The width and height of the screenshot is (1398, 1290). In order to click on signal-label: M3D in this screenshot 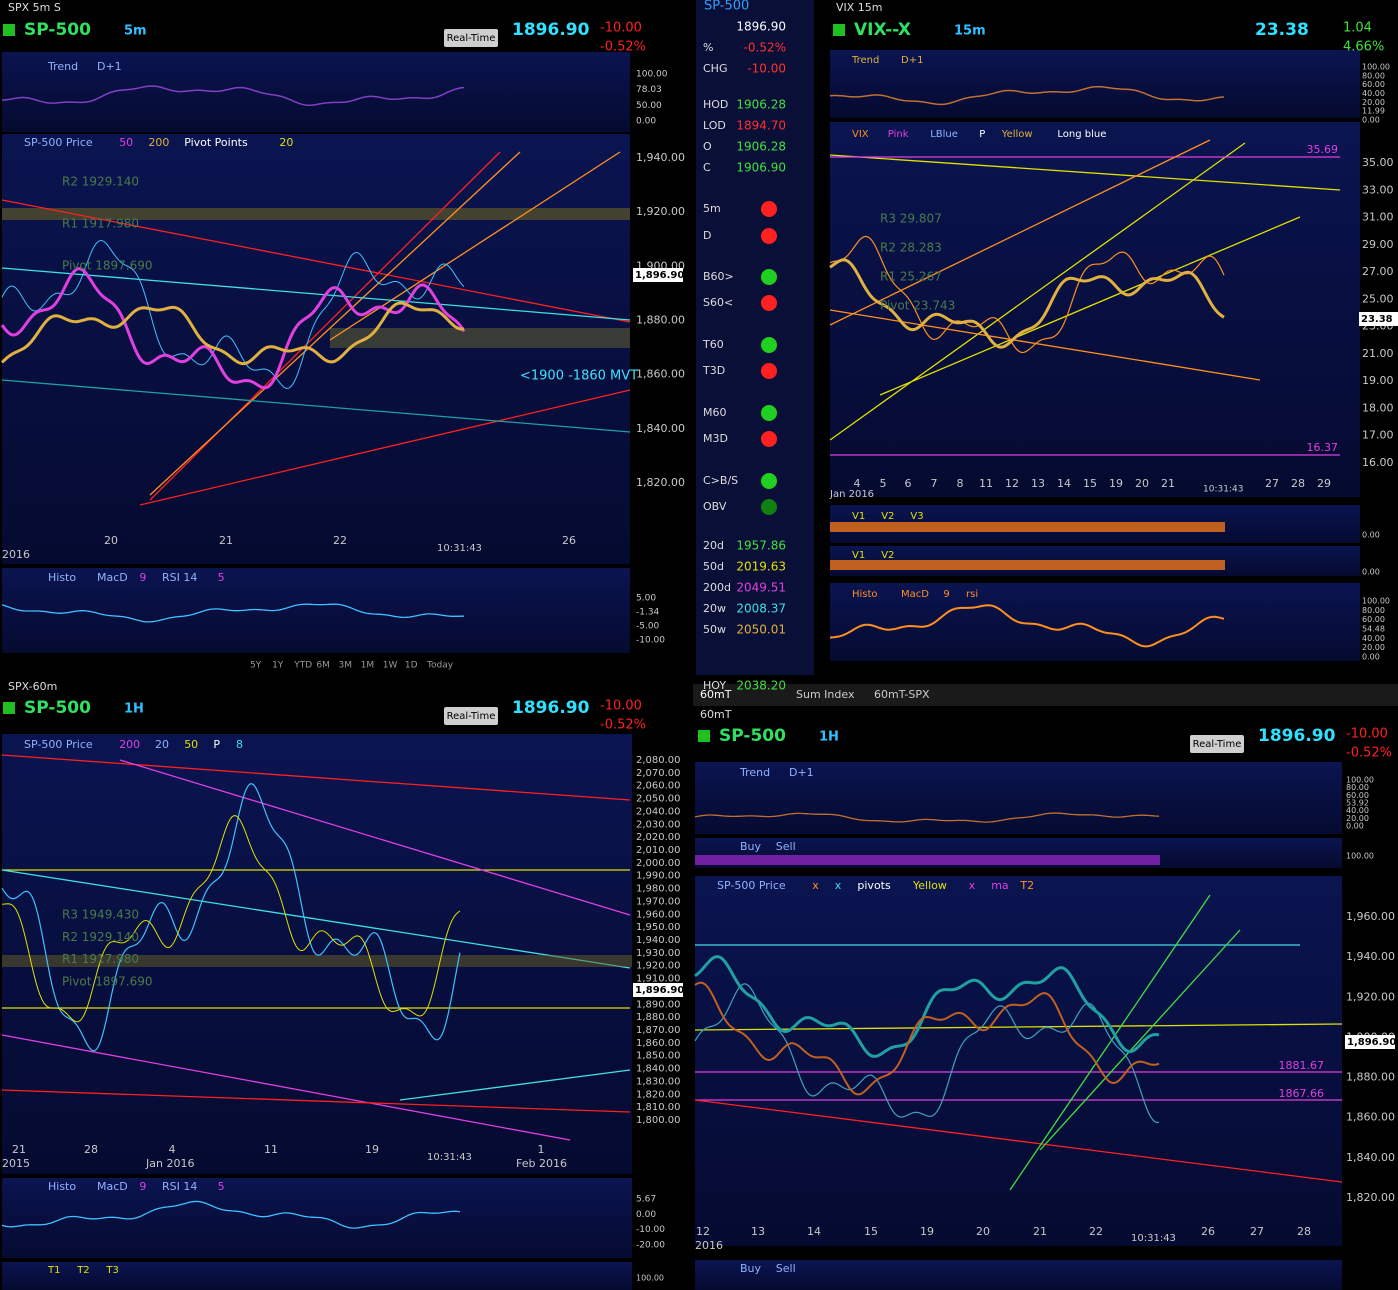, I will do `click(715, 438)`.